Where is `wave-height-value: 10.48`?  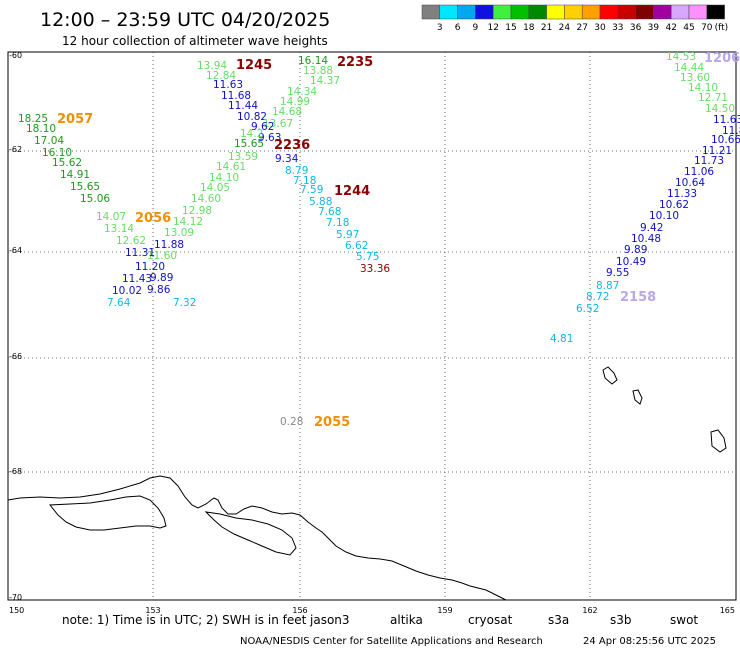 wave-height-value: 10.48 is located at coordinates (646, 239).